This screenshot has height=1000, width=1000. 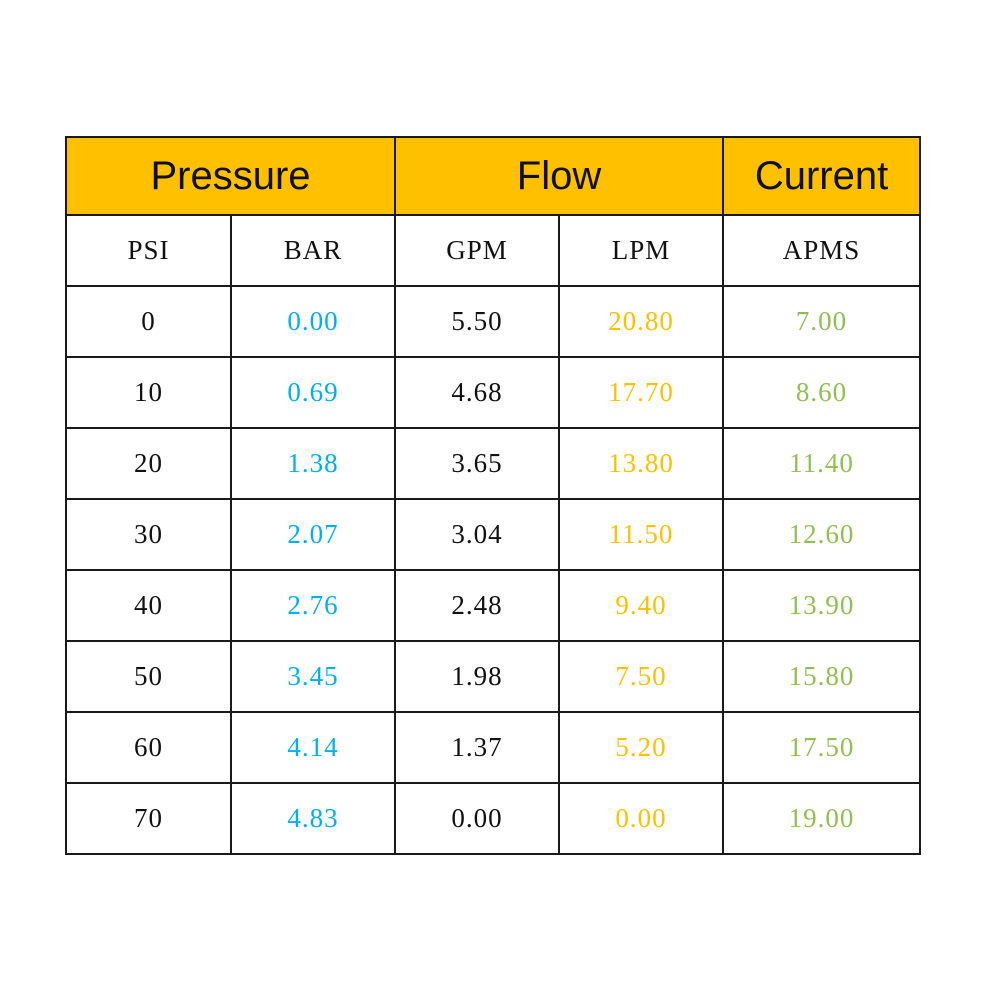 What do you see at coordinates (477, 747) in the screenshot?
I see `cell-gpm: 1.37` at bounding box center [477, 747].